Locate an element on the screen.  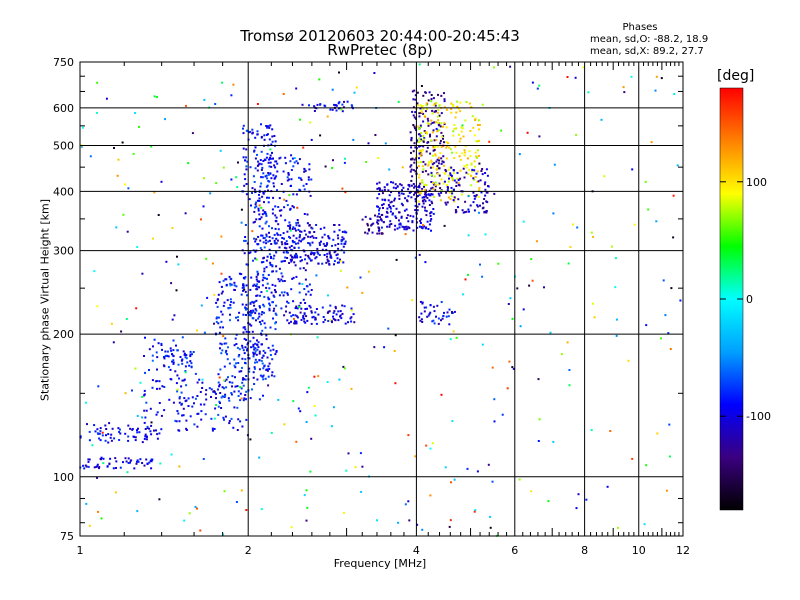
y-tick-label: 100 is located at coordinates (63, 477).